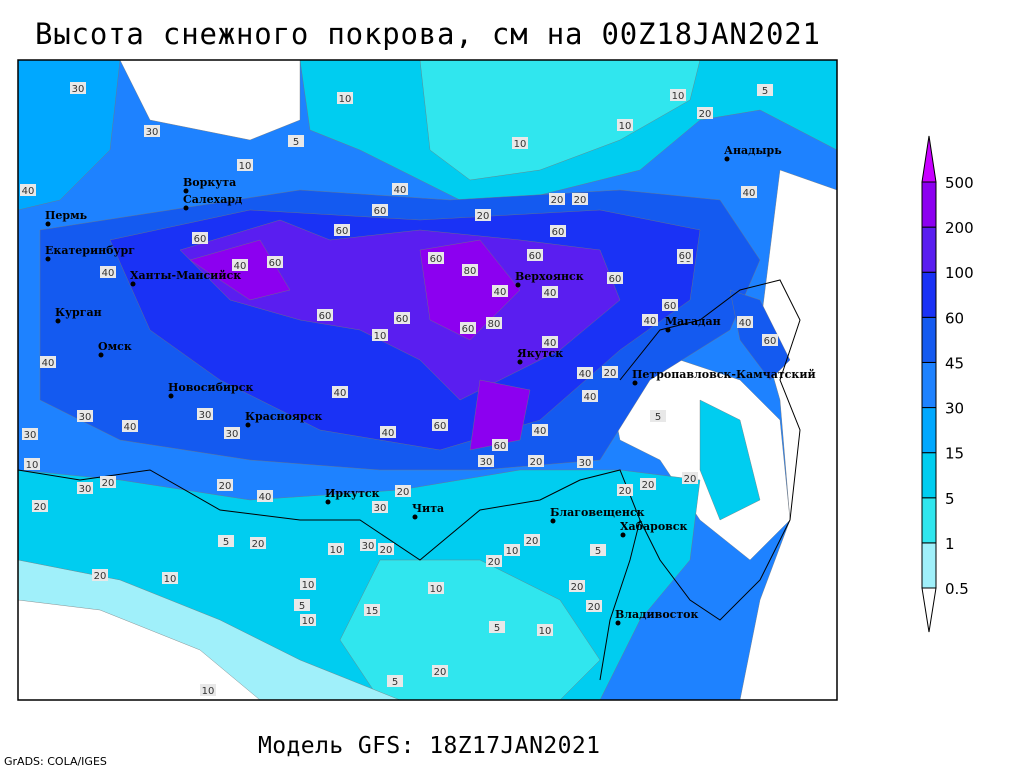 This screenshot has width=1024, height=768. Describe the element at coordinates (372, 611) in the screenshot. I see `contour-label: 15` at that location.